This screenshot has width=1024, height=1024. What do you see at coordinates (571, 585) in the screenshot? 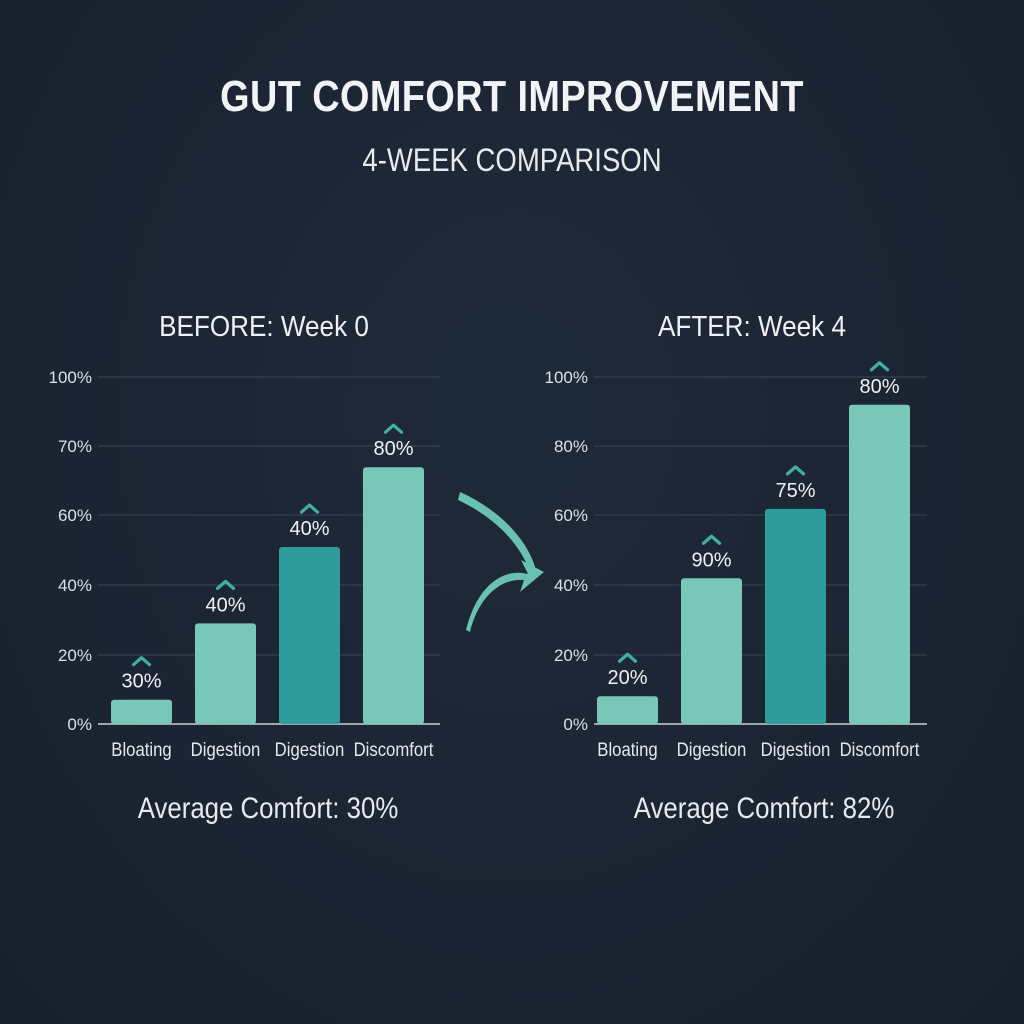
I see `after-y-tick-label: 40%` at bounding box center [571, 585].